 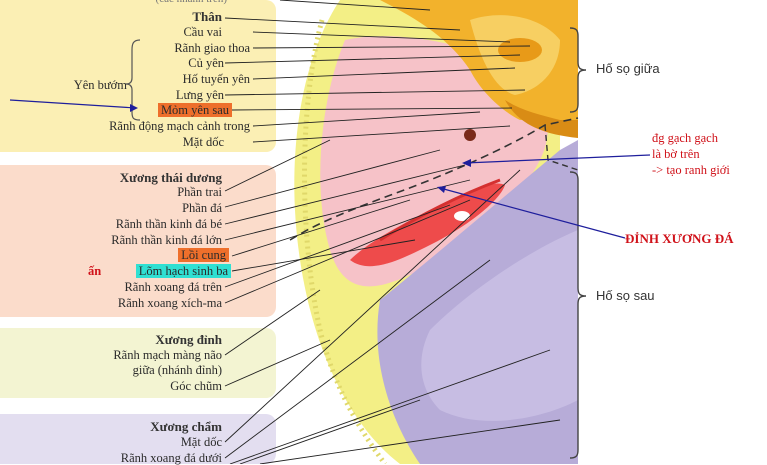 I want to click on occipital-highlight, so click(x=499, y=325).